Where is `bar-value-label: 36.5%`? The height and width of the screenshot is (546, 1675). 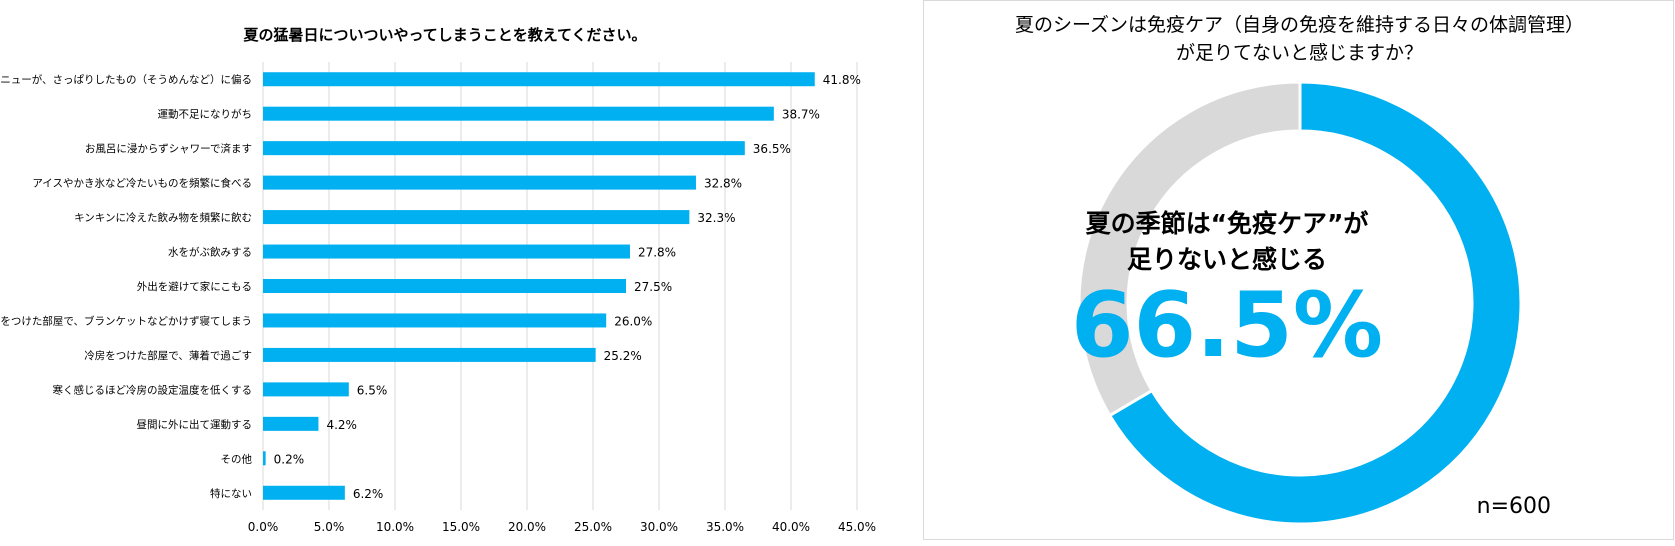 bar-value-label: 36.5% is located at coordinates (772, 149).